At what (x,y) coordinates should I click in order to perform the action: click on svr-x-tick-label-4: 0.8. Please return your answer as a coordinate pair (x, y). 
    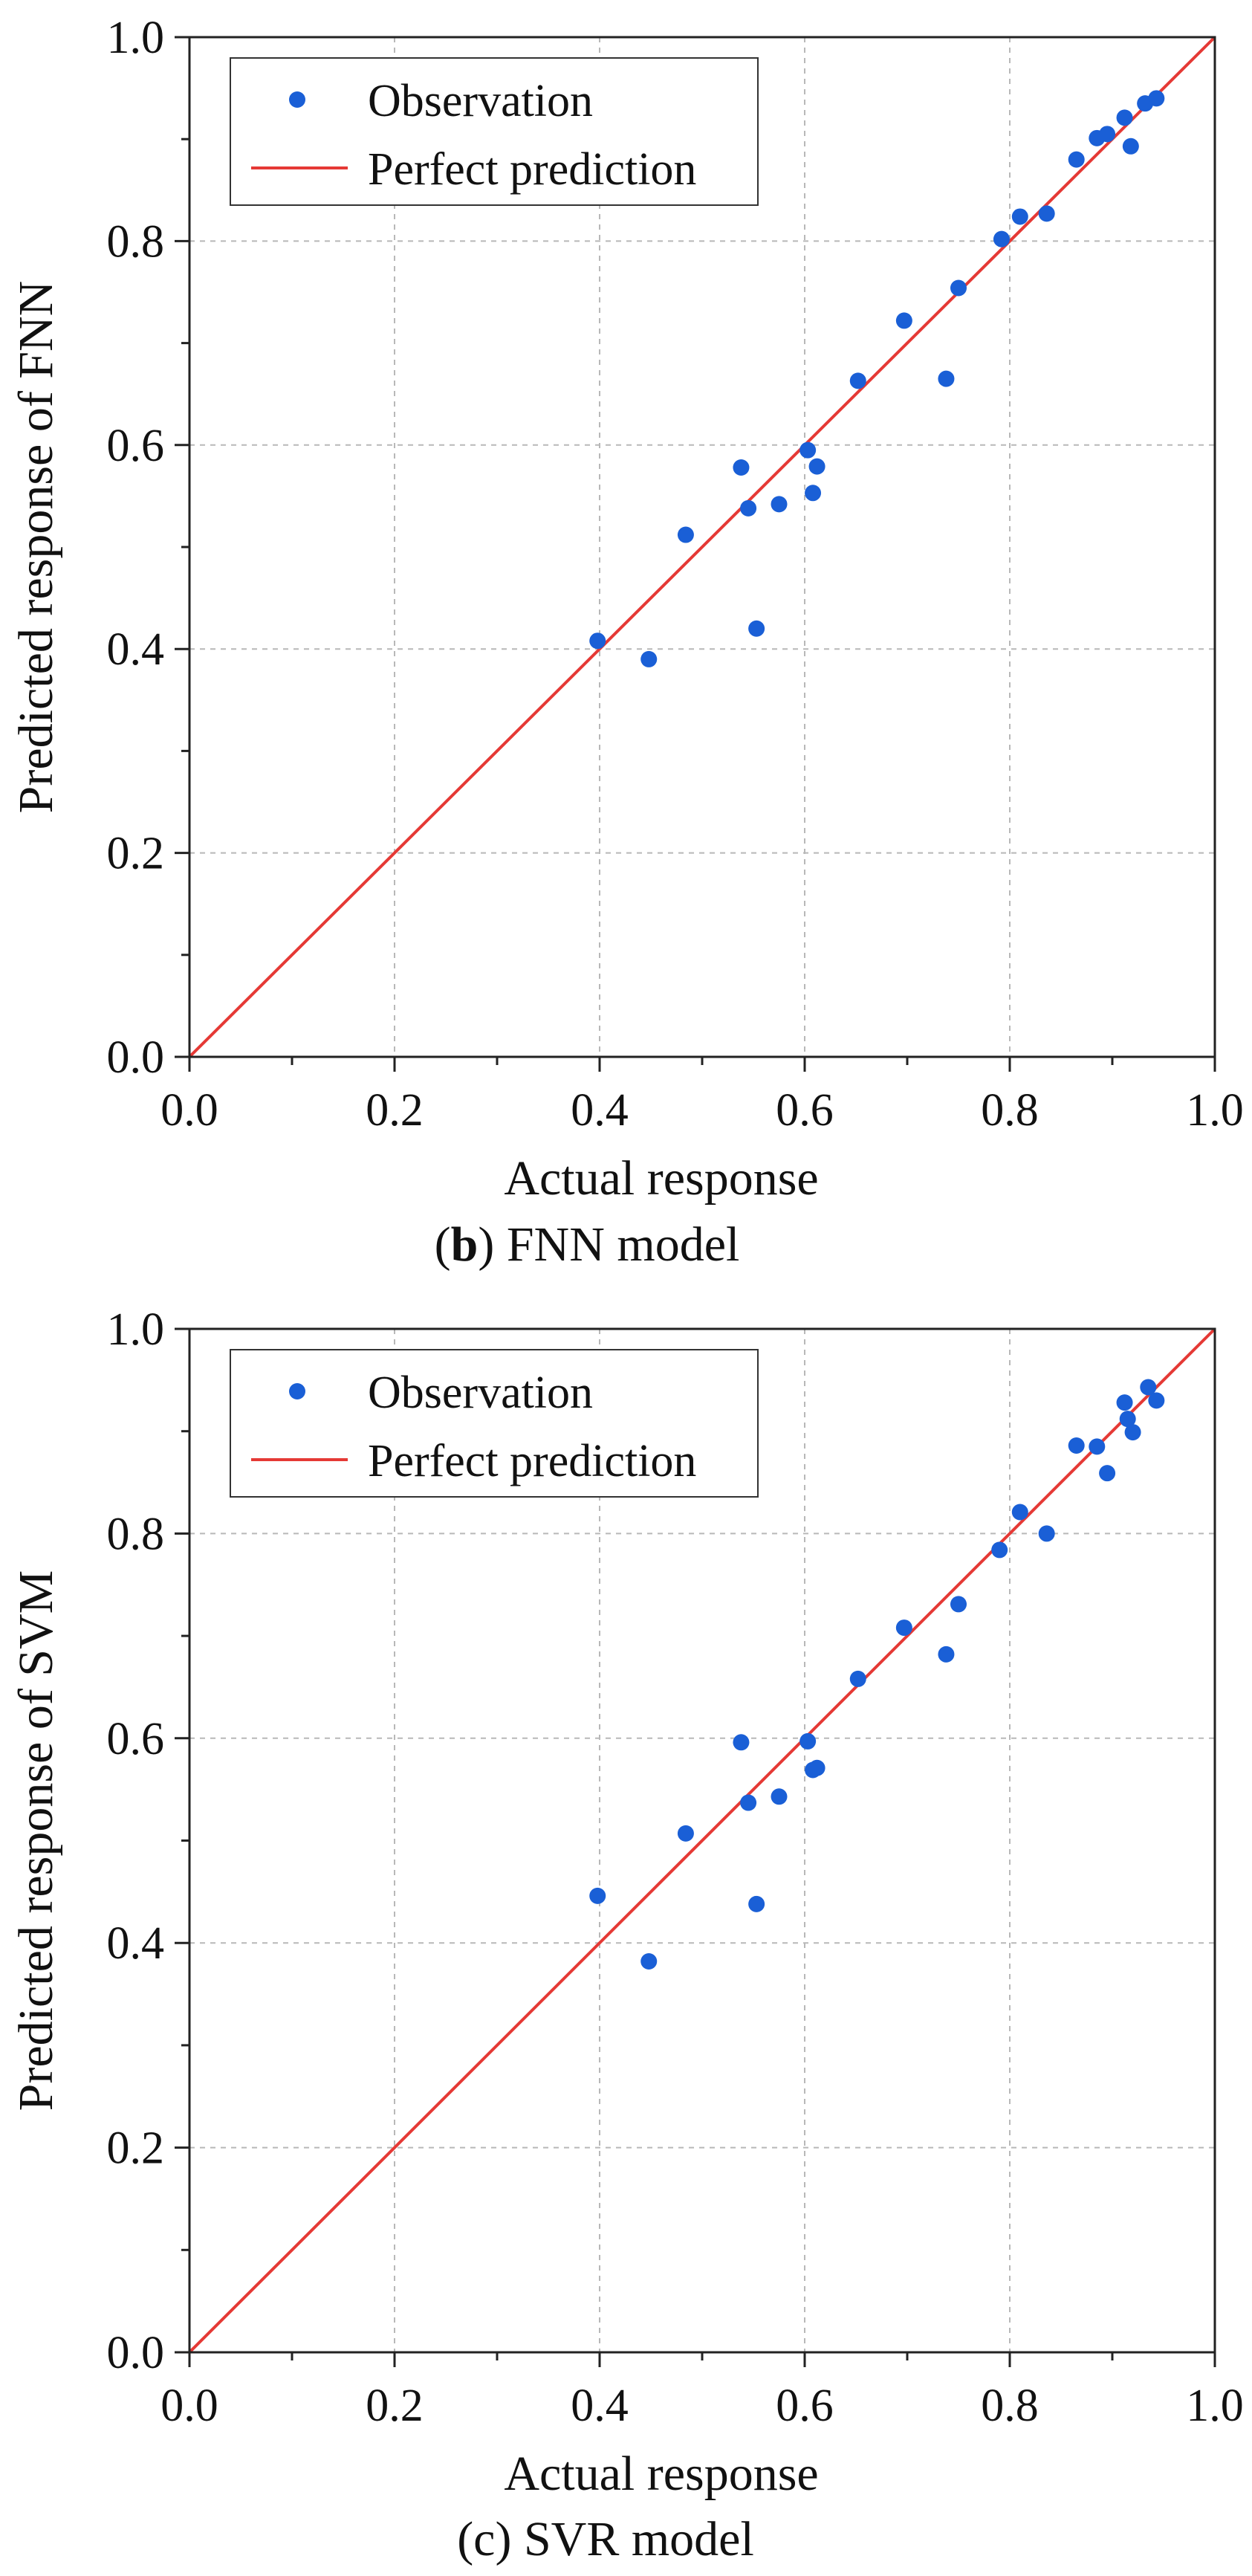
    Looking at the image, I should click on (1010, 2406).